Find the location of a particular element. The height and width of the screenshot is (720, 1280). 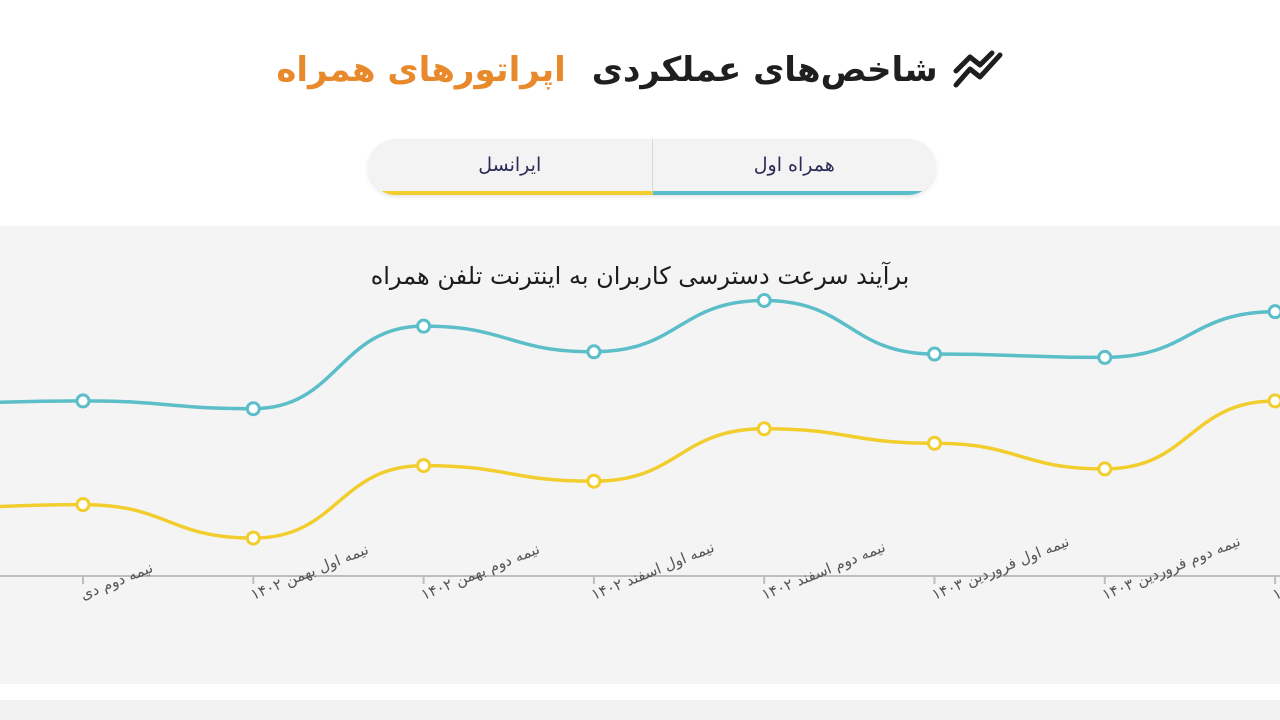

footer-strip is located at coordinates (640, 710).